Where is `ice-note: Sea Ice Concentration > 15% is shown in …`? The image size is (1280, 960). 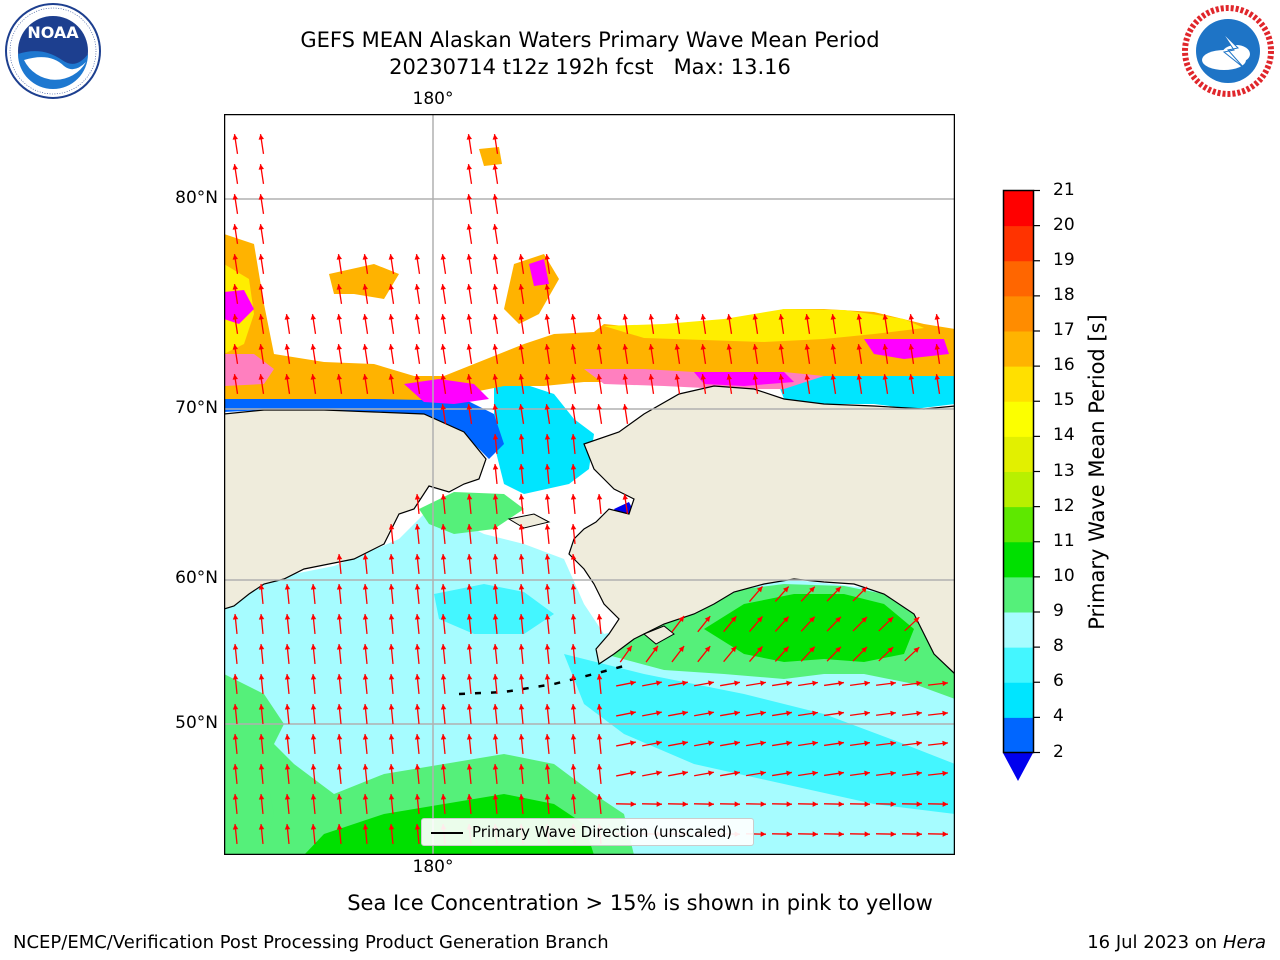 ice-note: Sea Ice Concentration > 15% is shown in … is located at coordinates (640, 903).